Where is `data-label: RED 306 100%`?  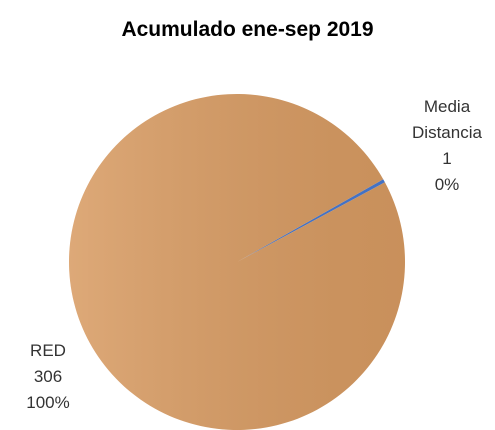 data-label: RED 306 100% is located at coordinates (48, 377).